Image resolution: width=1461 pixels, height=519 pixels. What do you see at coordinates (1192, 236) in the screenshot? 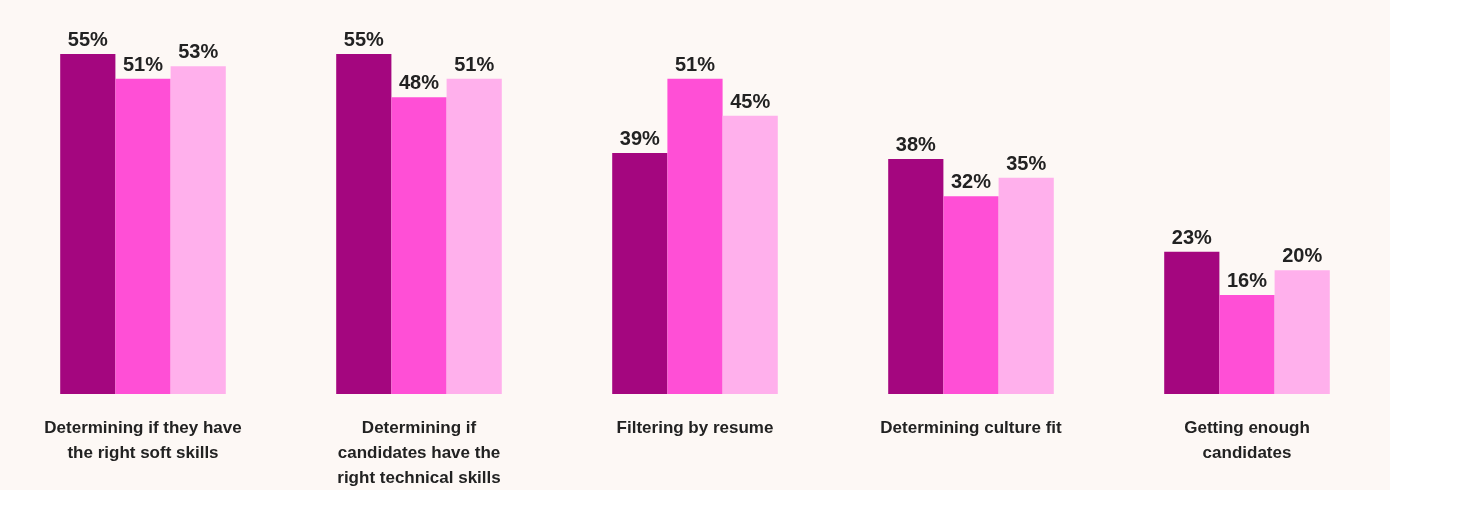
I see `data-label: 23%` at bounding box center [1192, 236].